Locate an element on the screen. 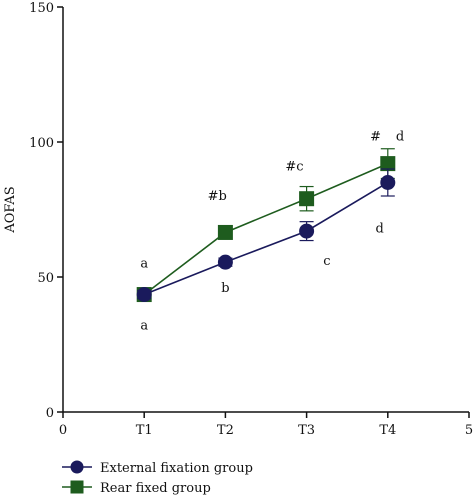  x-tick-label: T1 is located at coordinates (144, 430).